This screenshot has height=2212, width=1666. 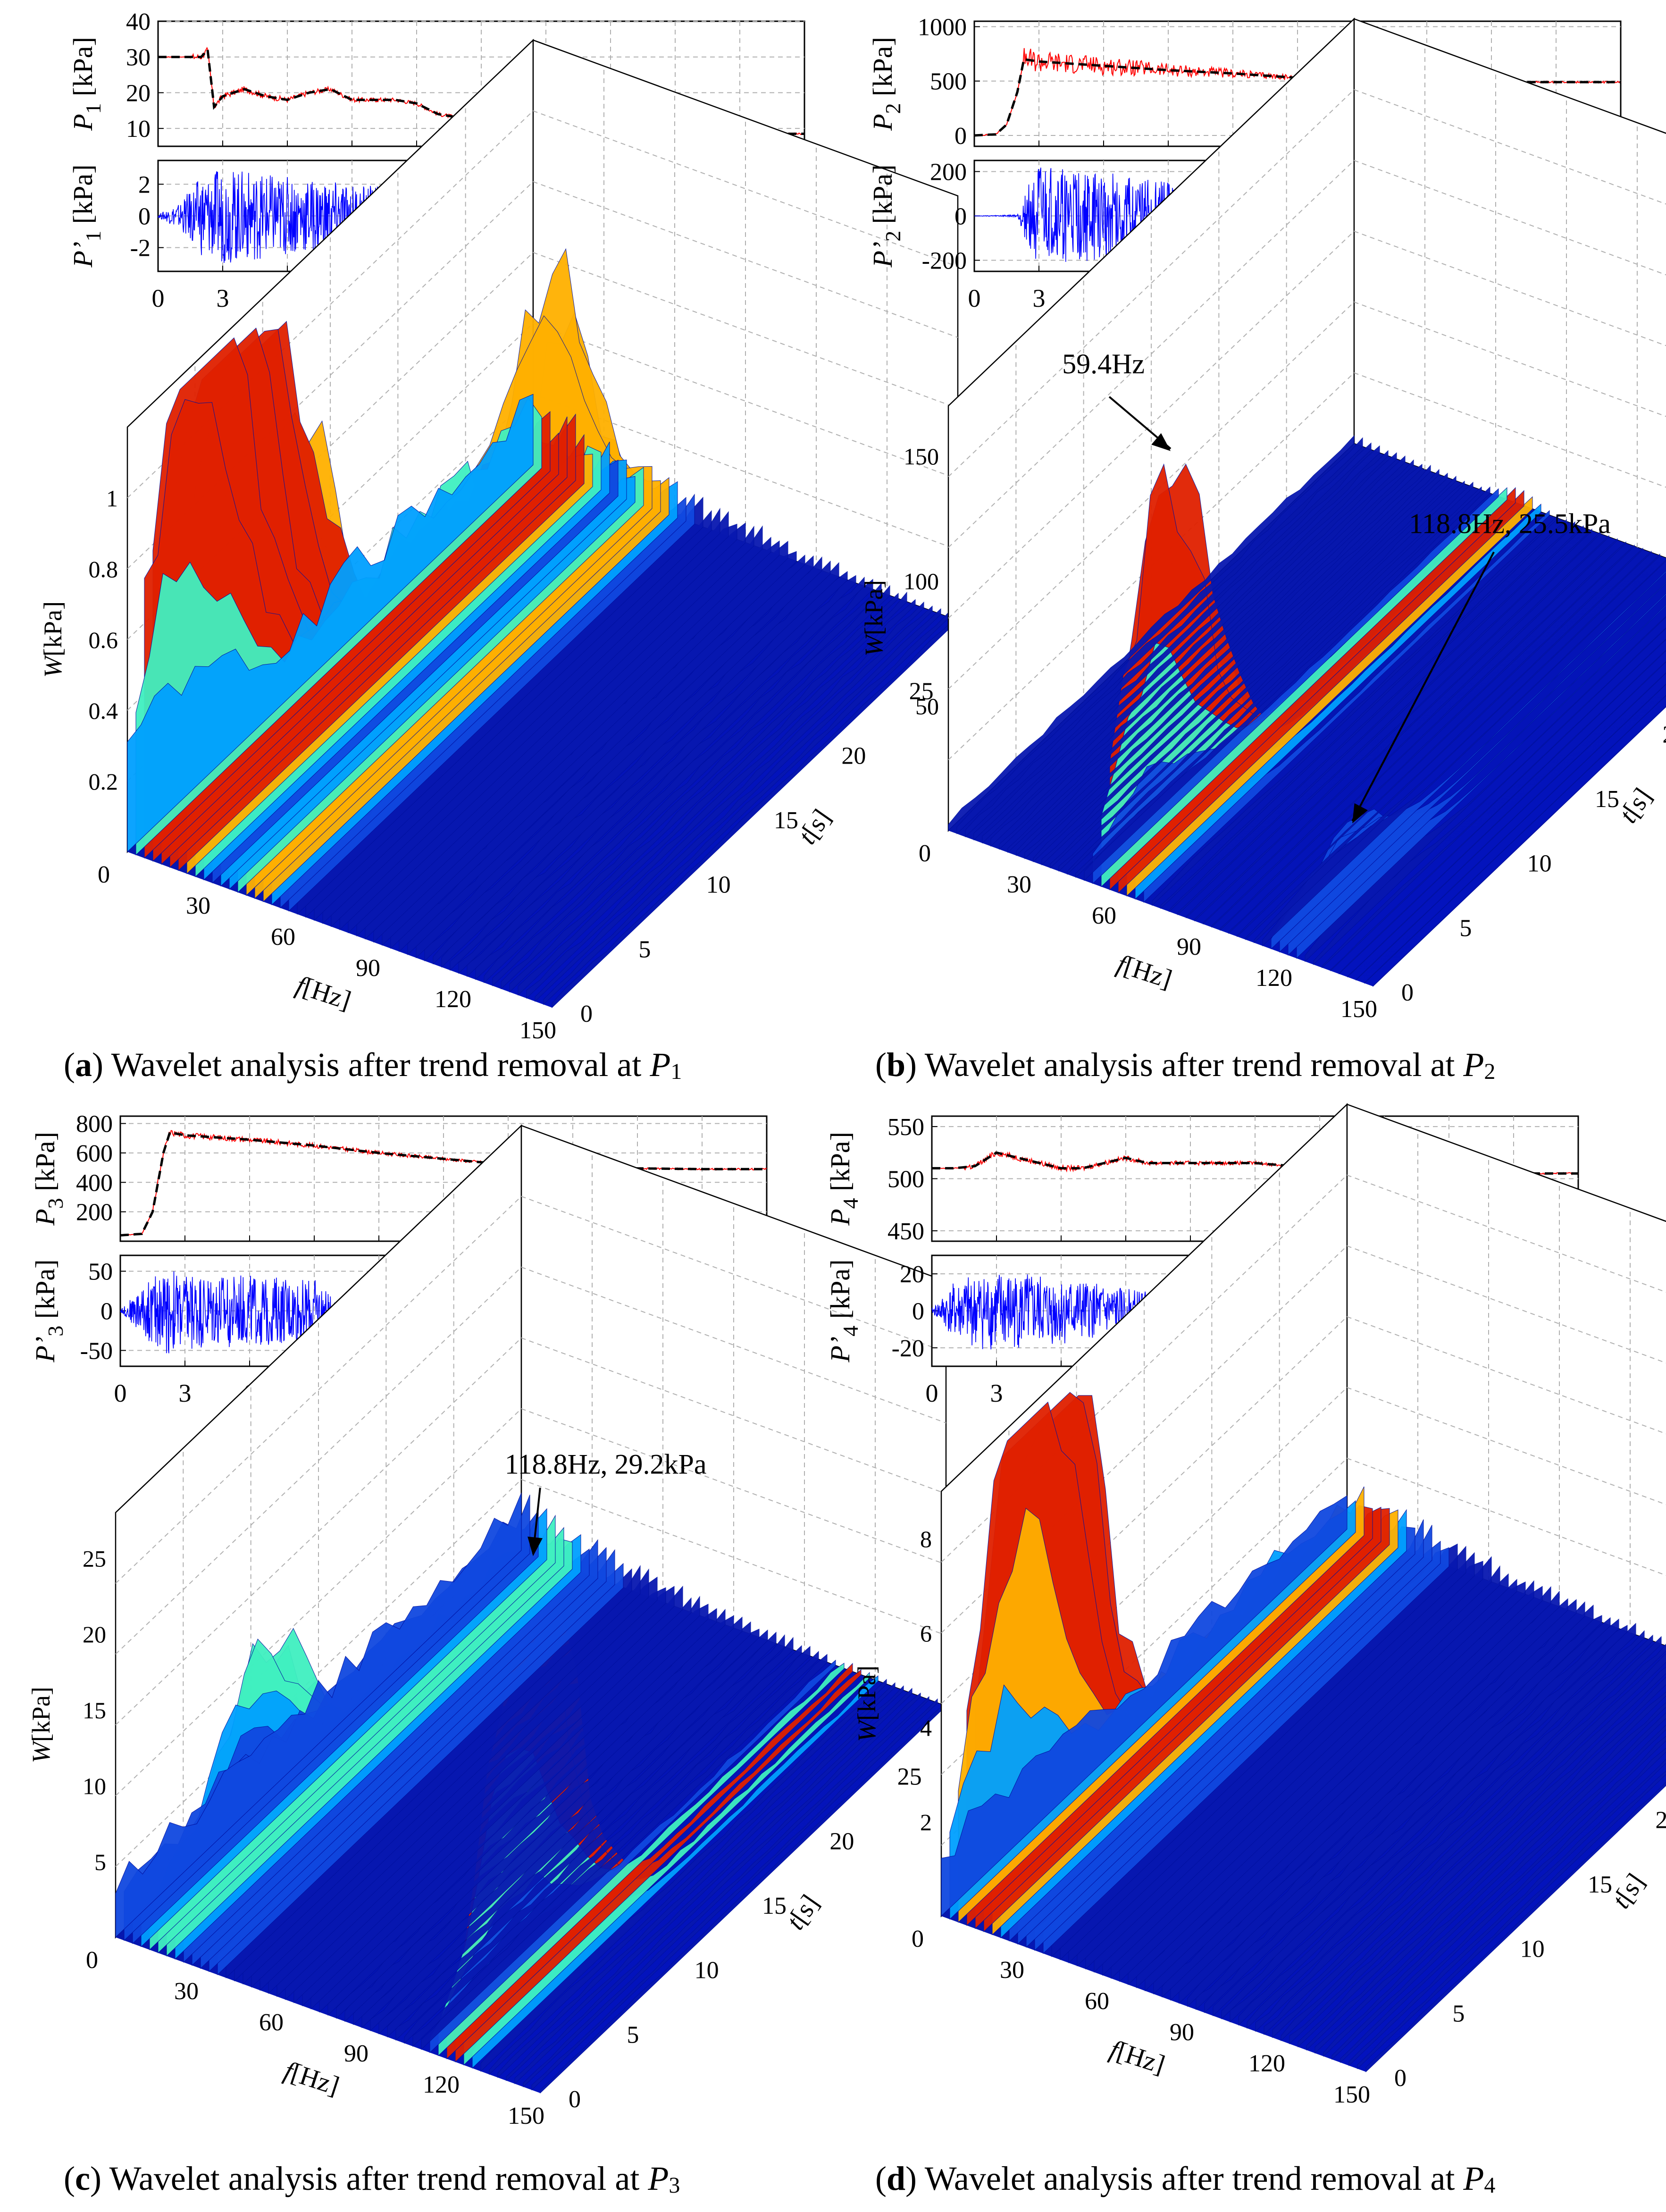 What do you see at coordinates (324, 993) in the screenshot?
I see `f-axis-label: f[Hz]` at bounding box center [324, 993].